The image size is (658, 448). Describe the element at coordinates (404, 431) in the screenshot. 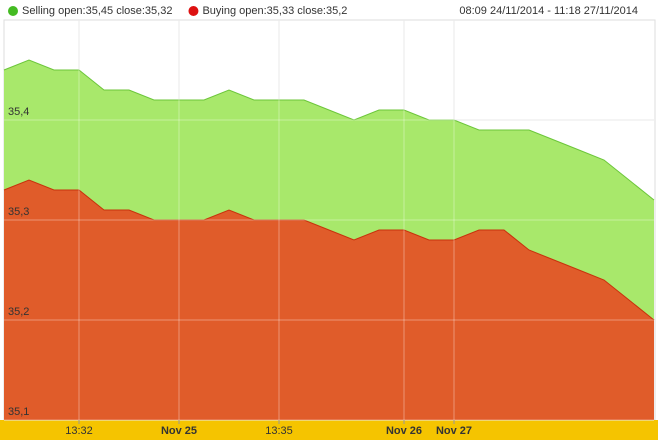

I see `x-tick-label: Nov 26` at that location.